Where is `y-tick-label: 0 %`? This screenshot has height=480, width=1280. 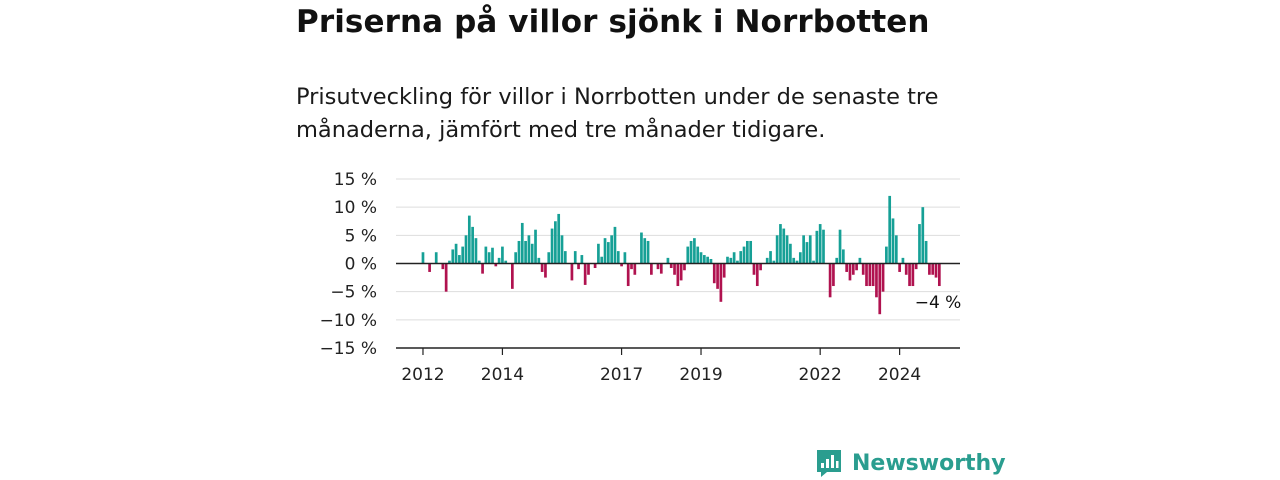 y-tick-label: 0 % is located at coordinates (361, 265).